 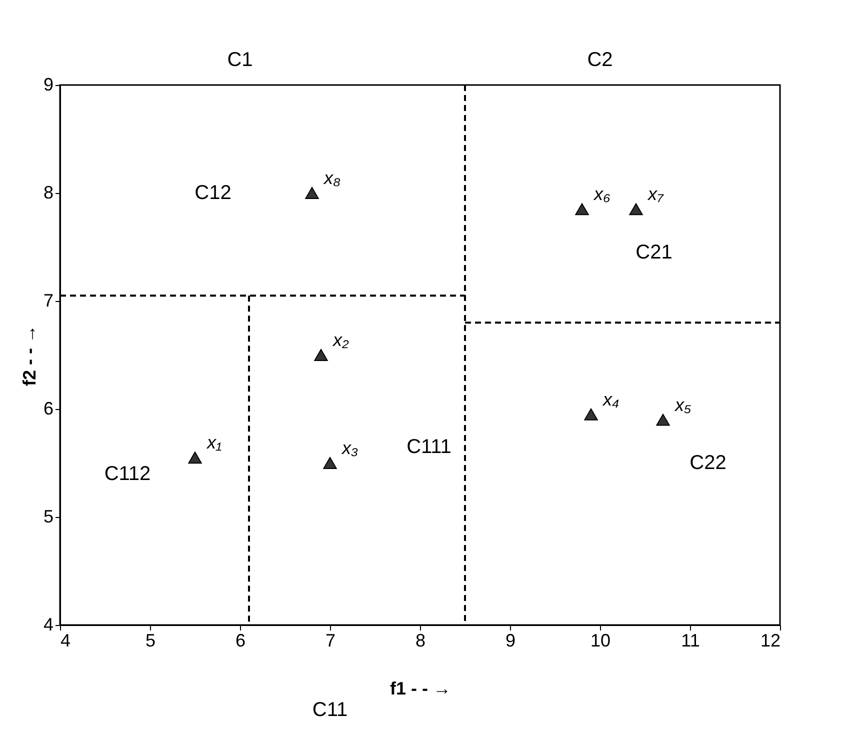 I want to click on text: C2, so click(x=600, y=60).